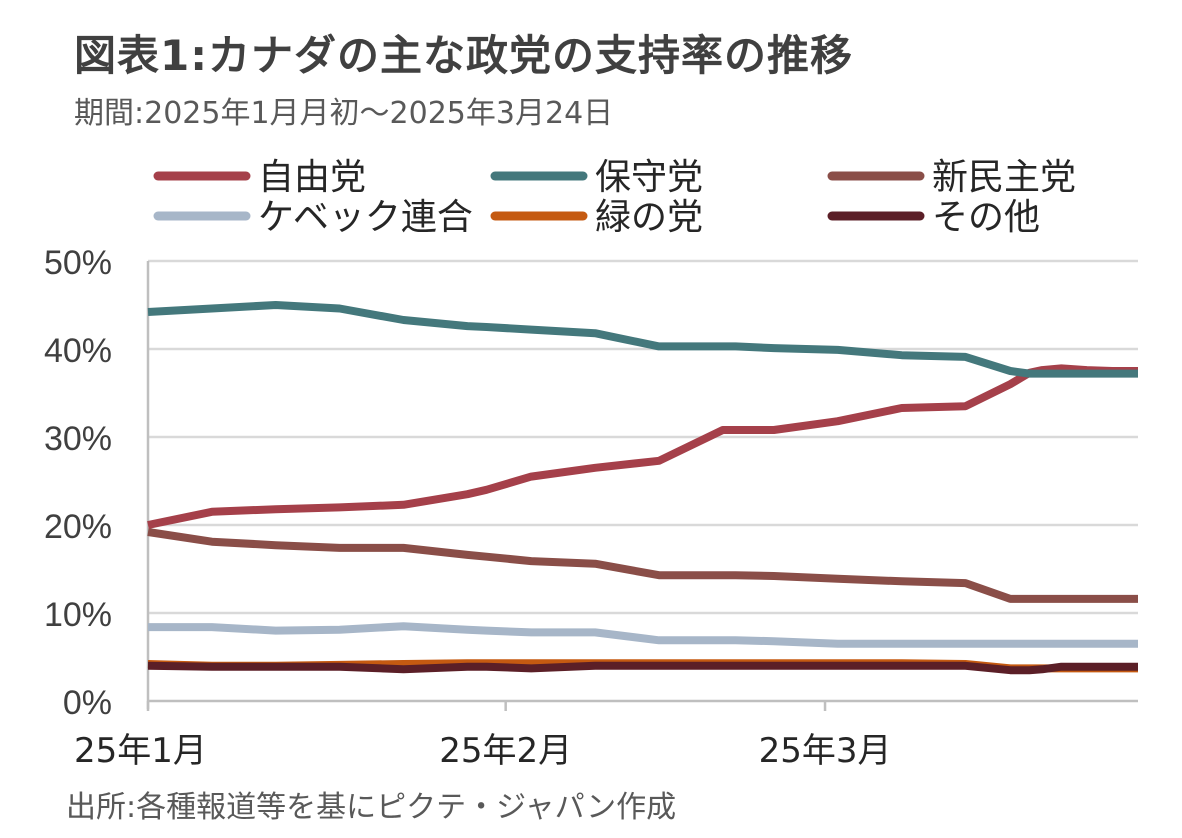 The width and height of the screenshot is (1182, 838). I want to click on legend-item: ケベック連合, so click(313, 217).